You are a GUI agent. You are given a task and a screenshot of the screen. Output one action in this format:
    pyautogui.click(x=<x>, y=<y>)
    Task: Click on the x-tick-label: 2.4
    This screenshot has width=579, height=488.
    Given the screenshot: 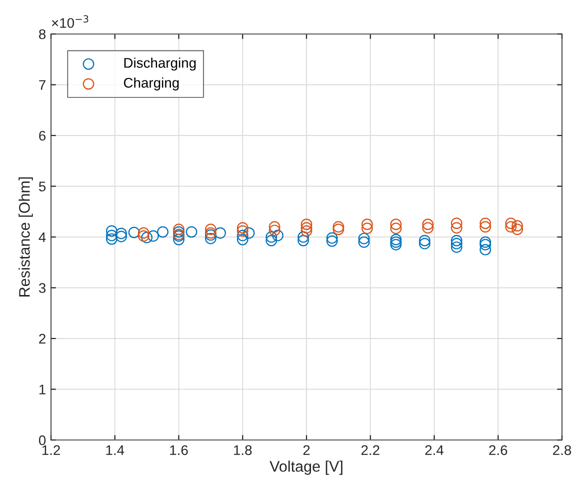 What is the action you would take?
    pyautogui.click(x=434, y=450)
    